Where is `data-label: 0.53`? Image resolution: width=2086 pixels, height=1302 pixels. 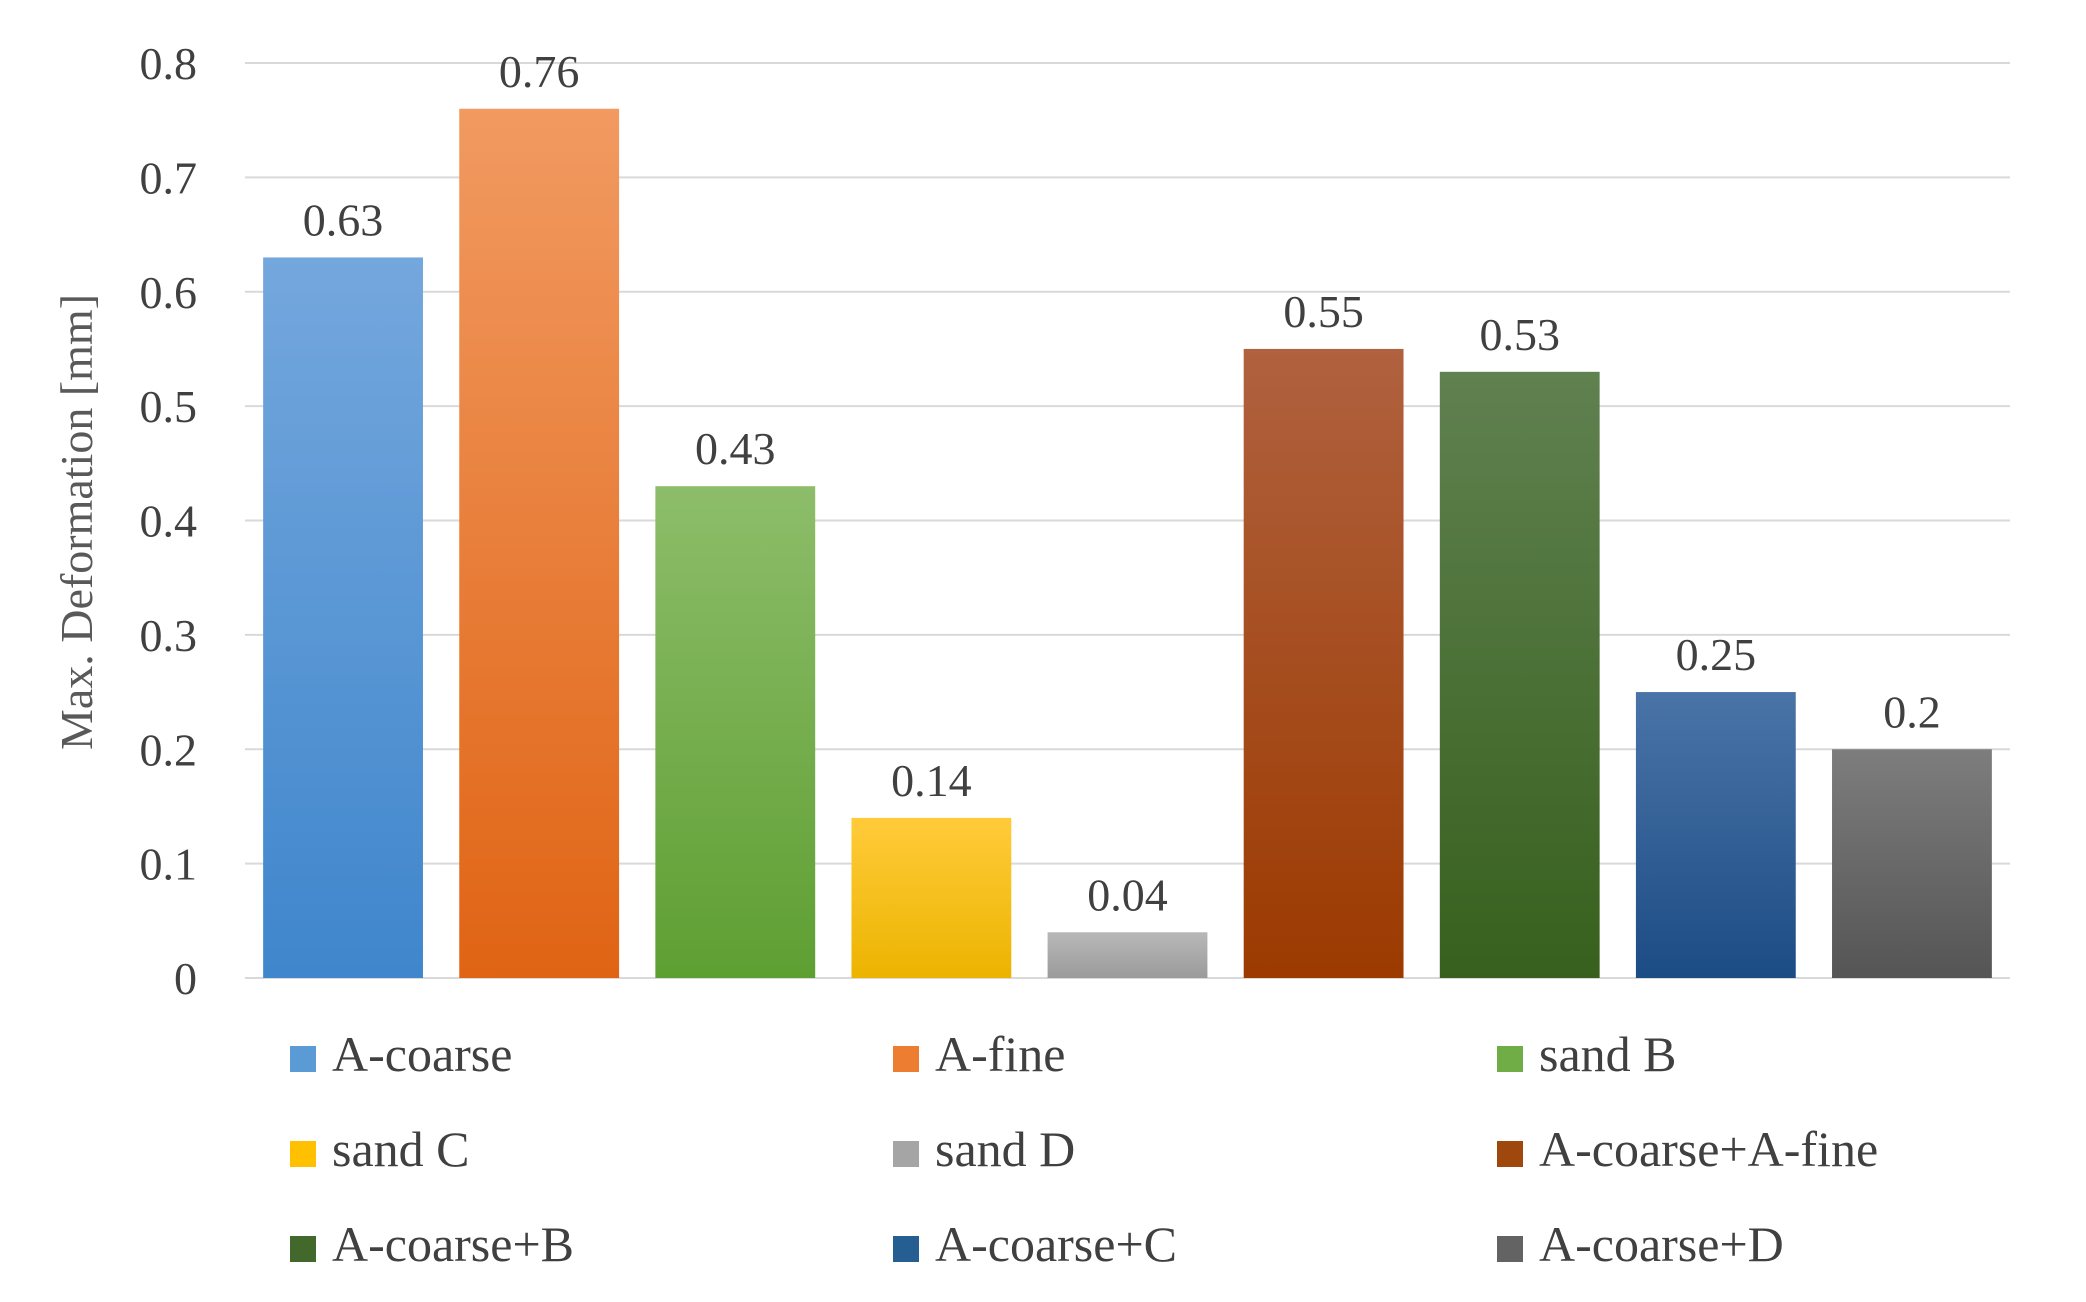
data-label: 0.53 is located at coordinates (1519, 334).